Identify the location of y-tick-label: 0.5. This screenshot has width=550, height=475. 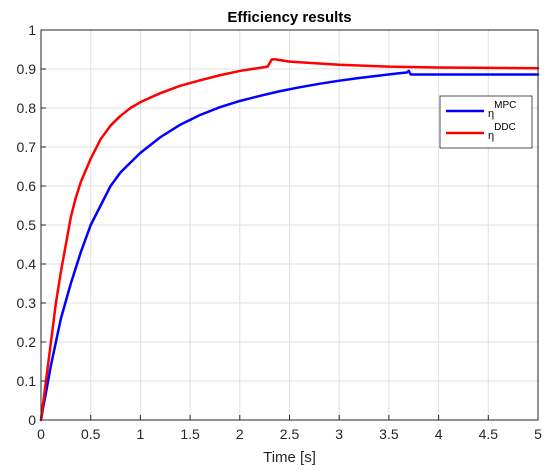
(27, 225).